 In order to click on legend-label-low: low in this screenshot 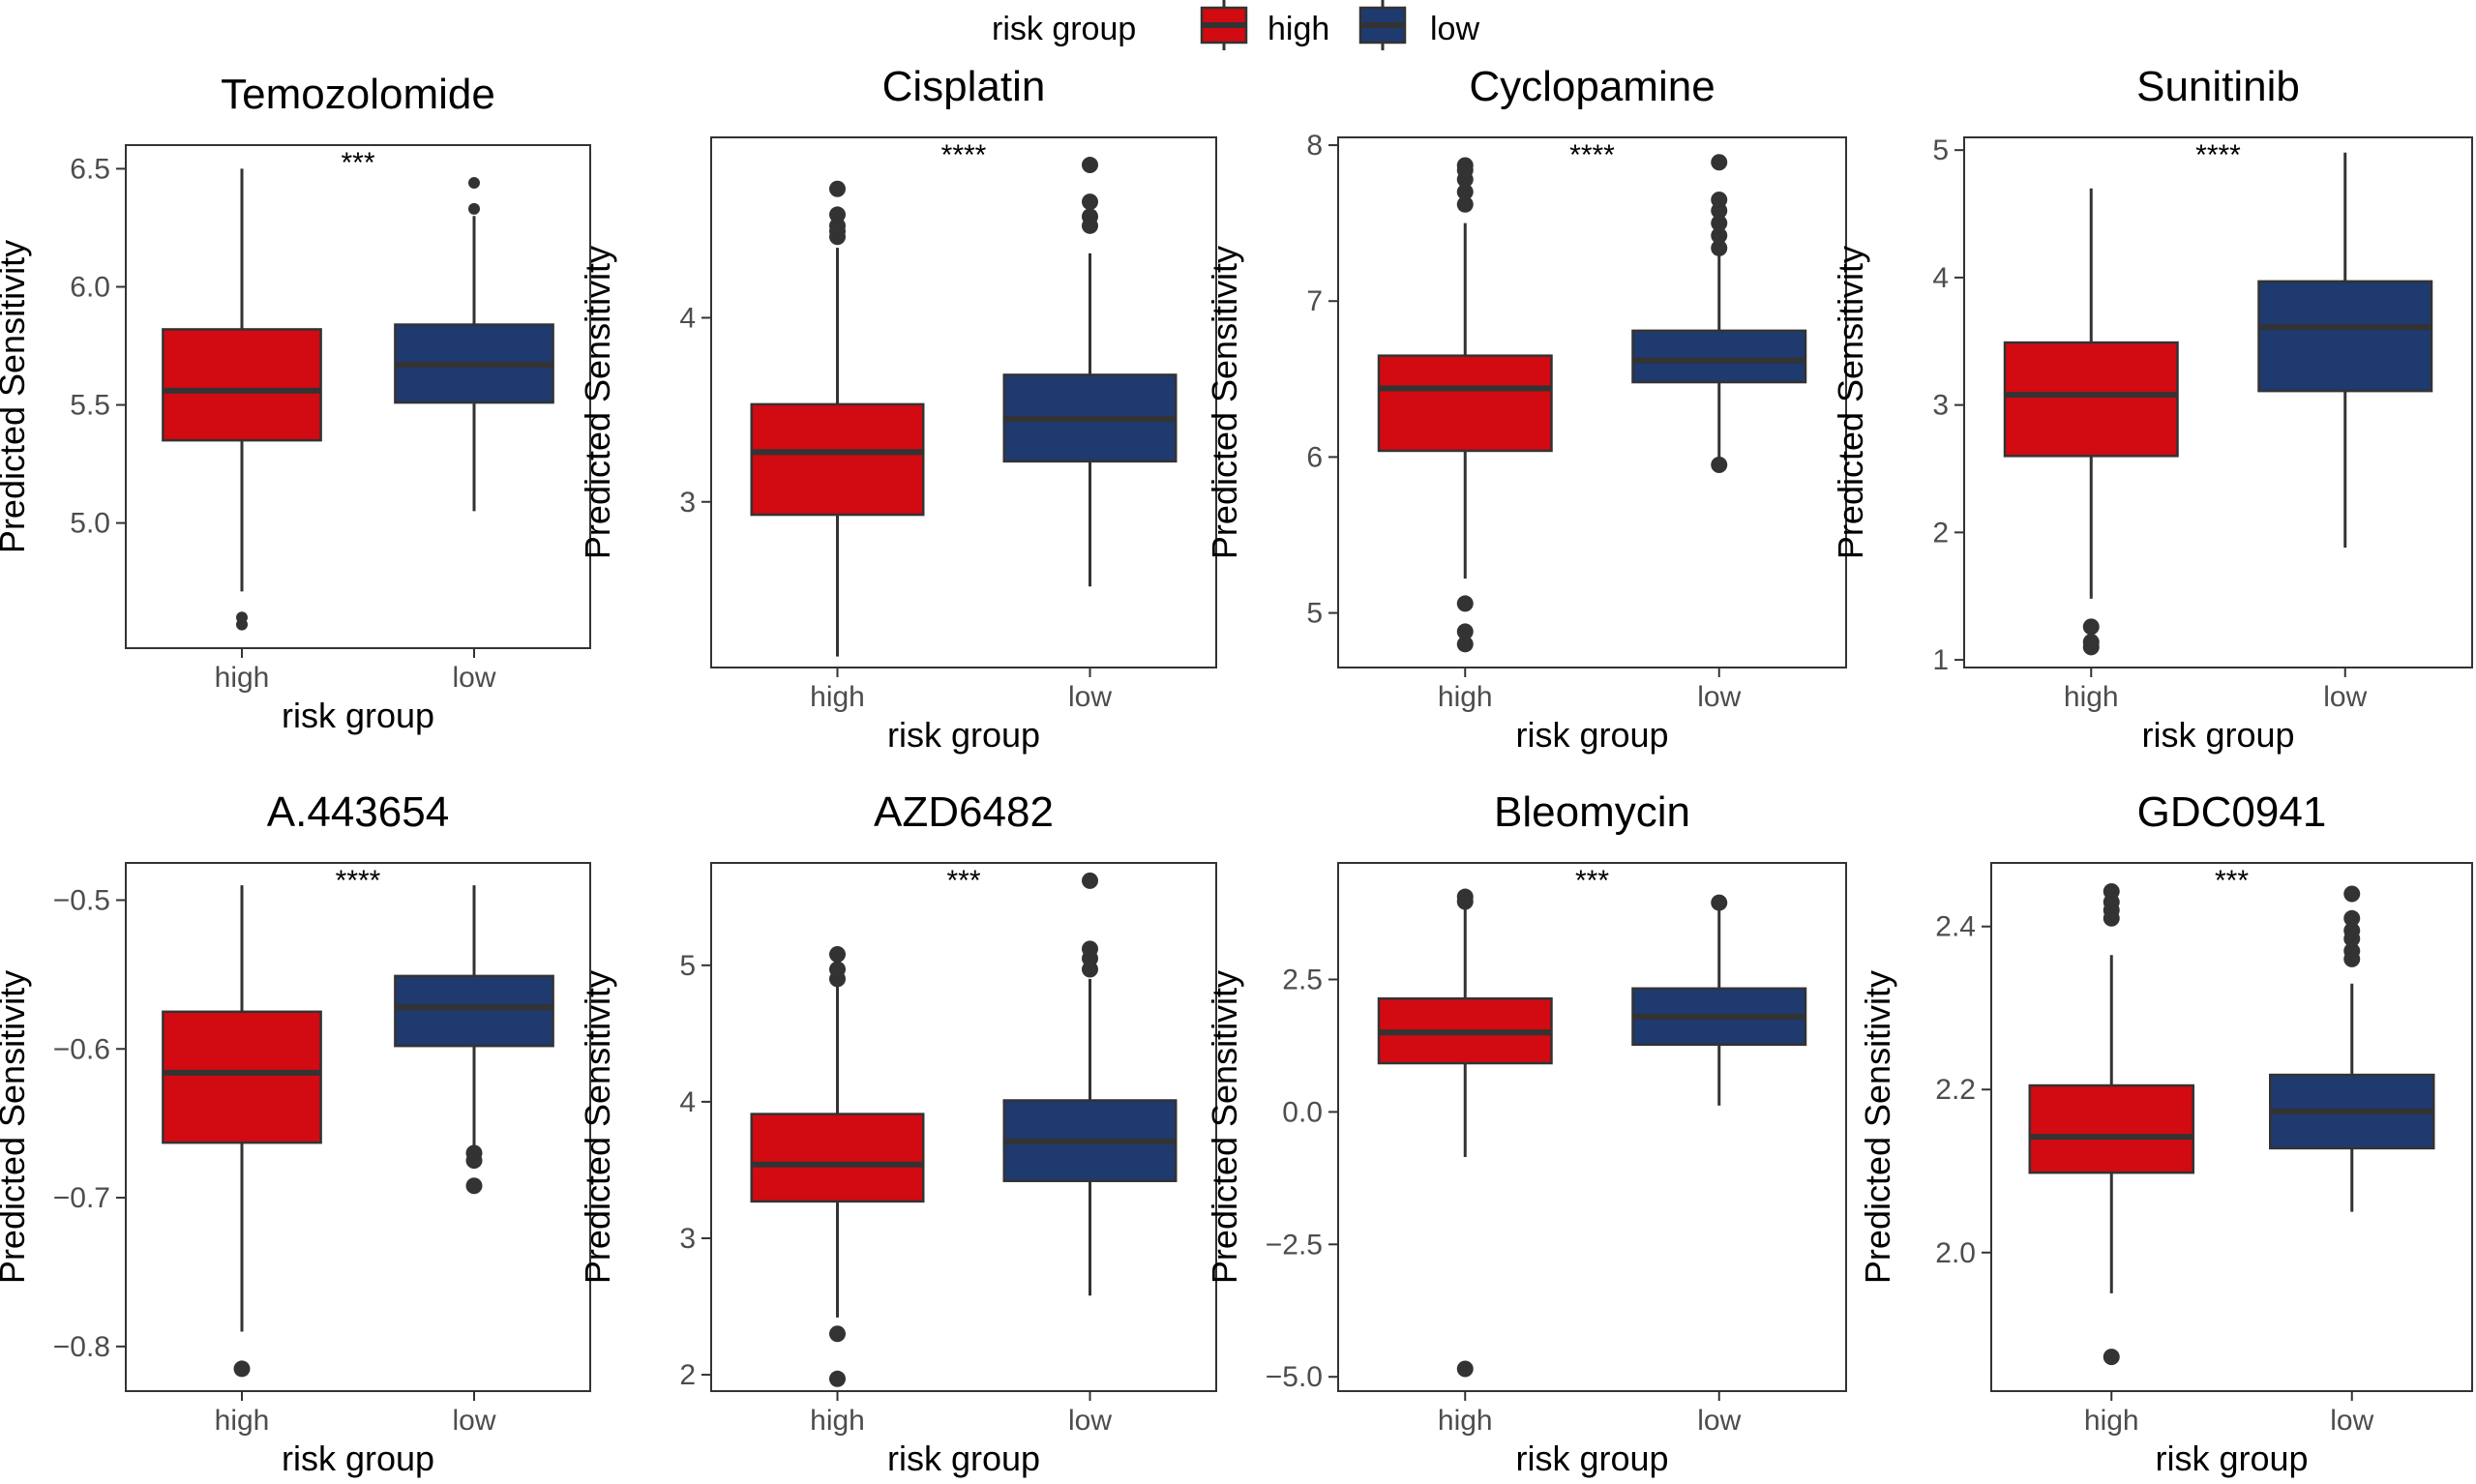, I will do `click(1455, 29)`.